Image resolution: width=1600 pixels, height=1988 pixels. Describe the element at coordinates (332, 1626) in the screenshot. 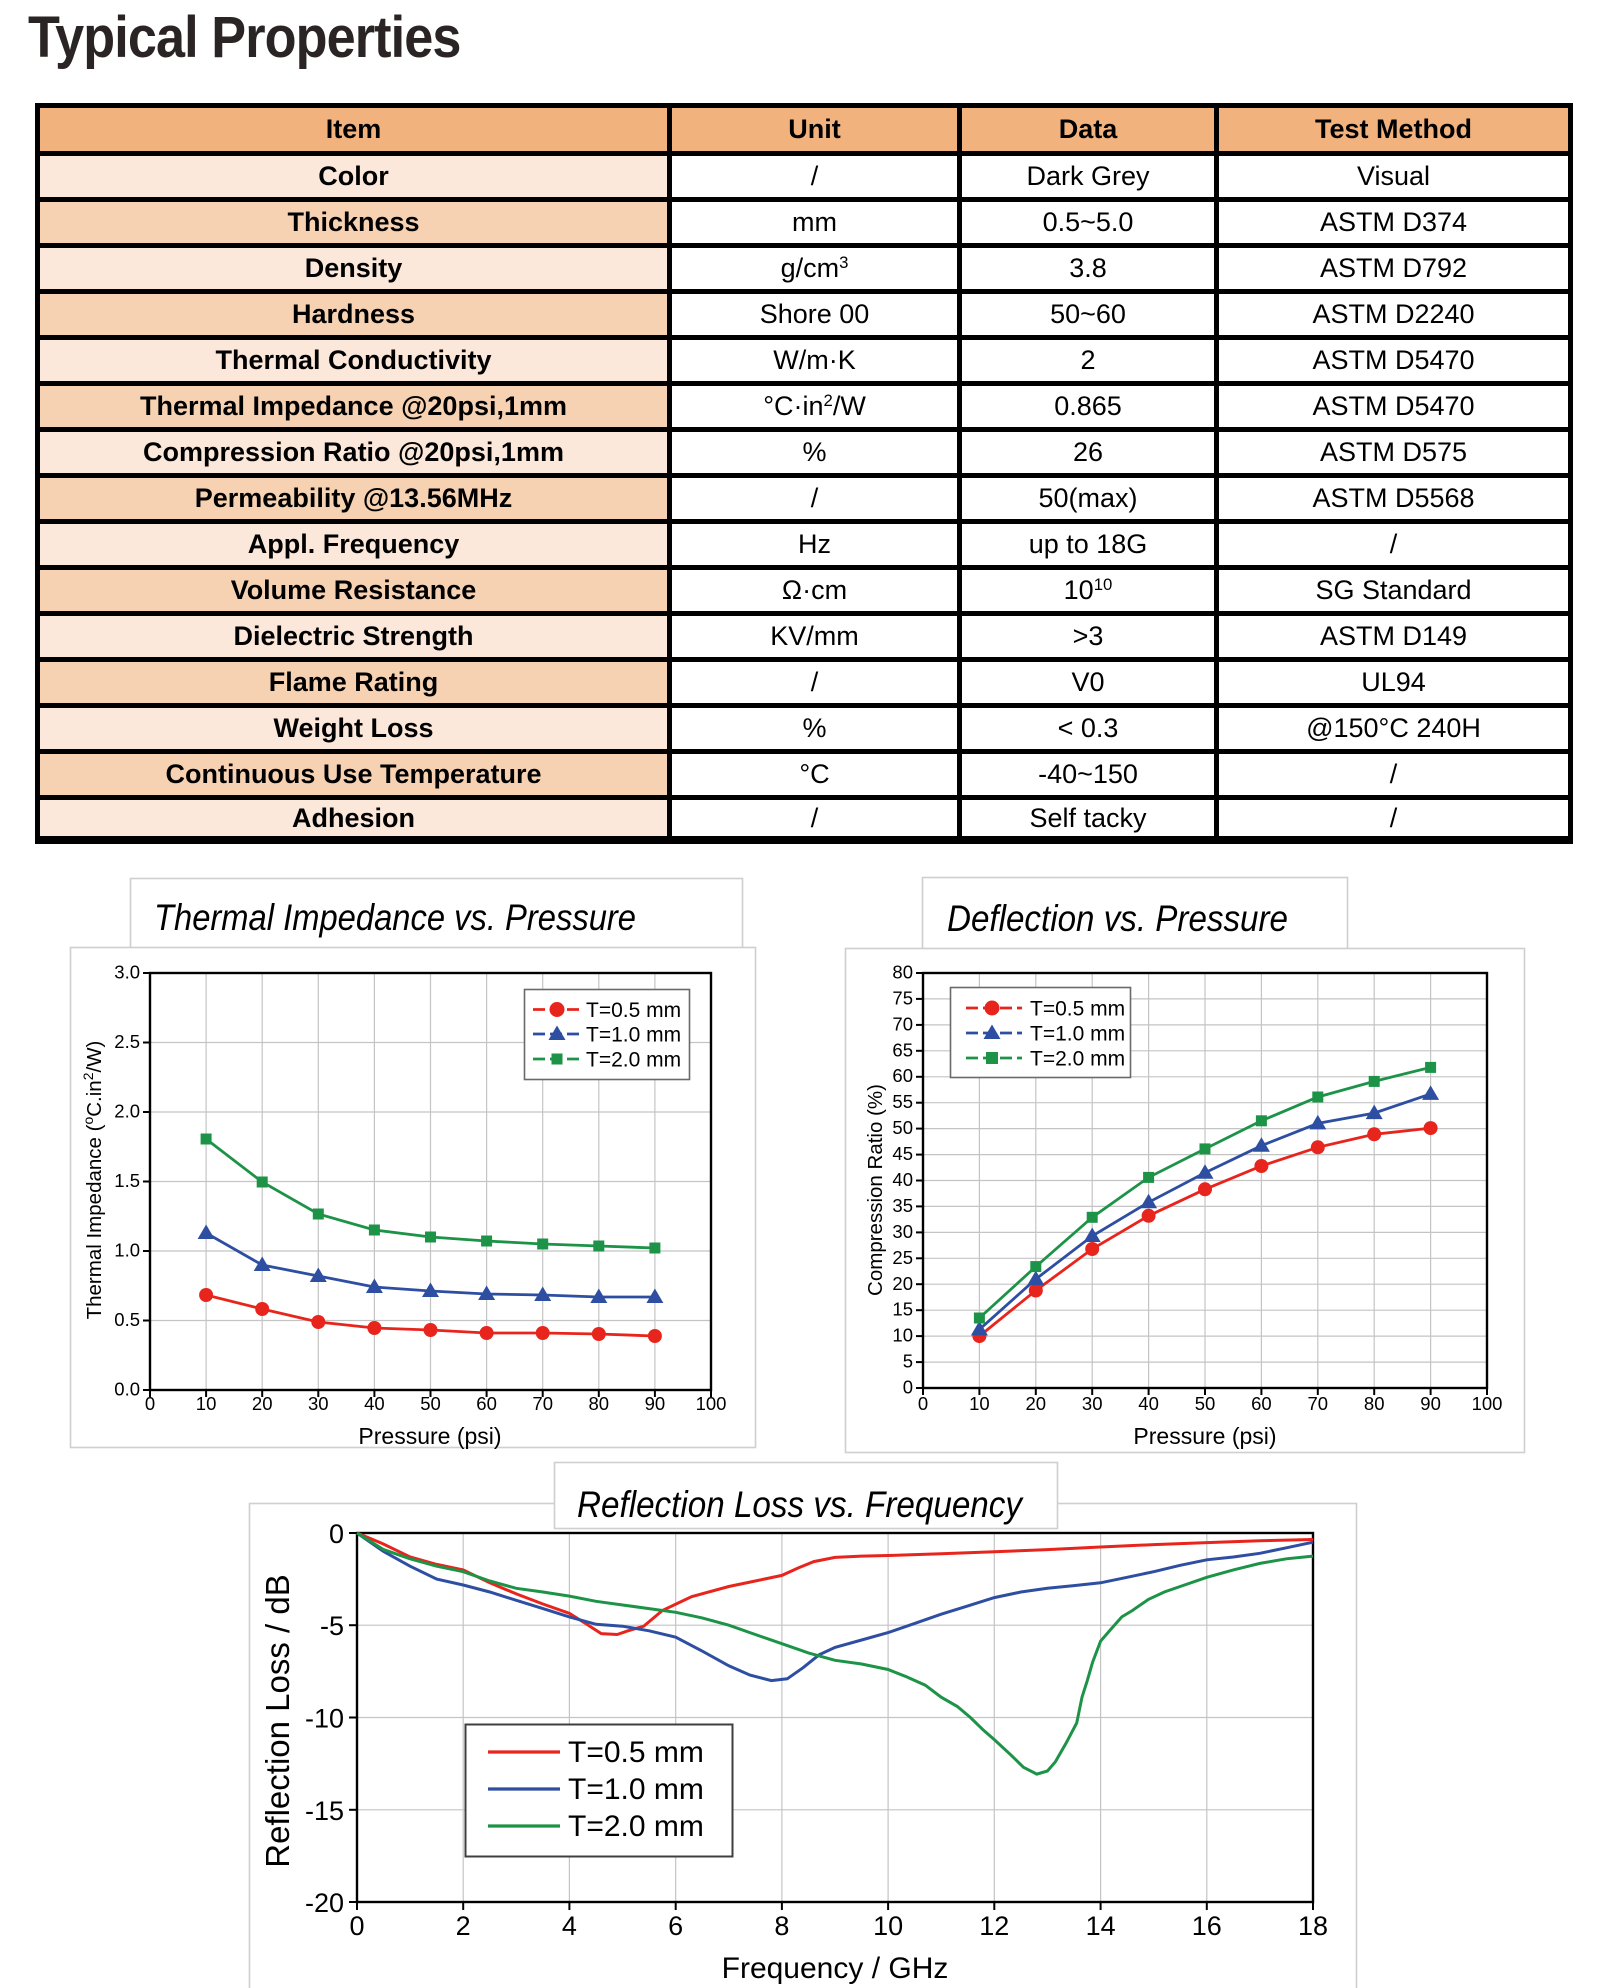

I see `svg-text: -5` at that location.